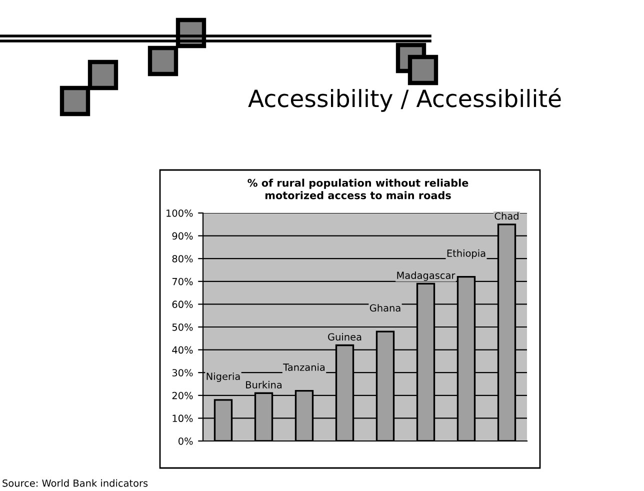 Image resolution: width=644 pixels, height=491 pixels. I want to click on y-tick-label: 90%, so click(182, 236).